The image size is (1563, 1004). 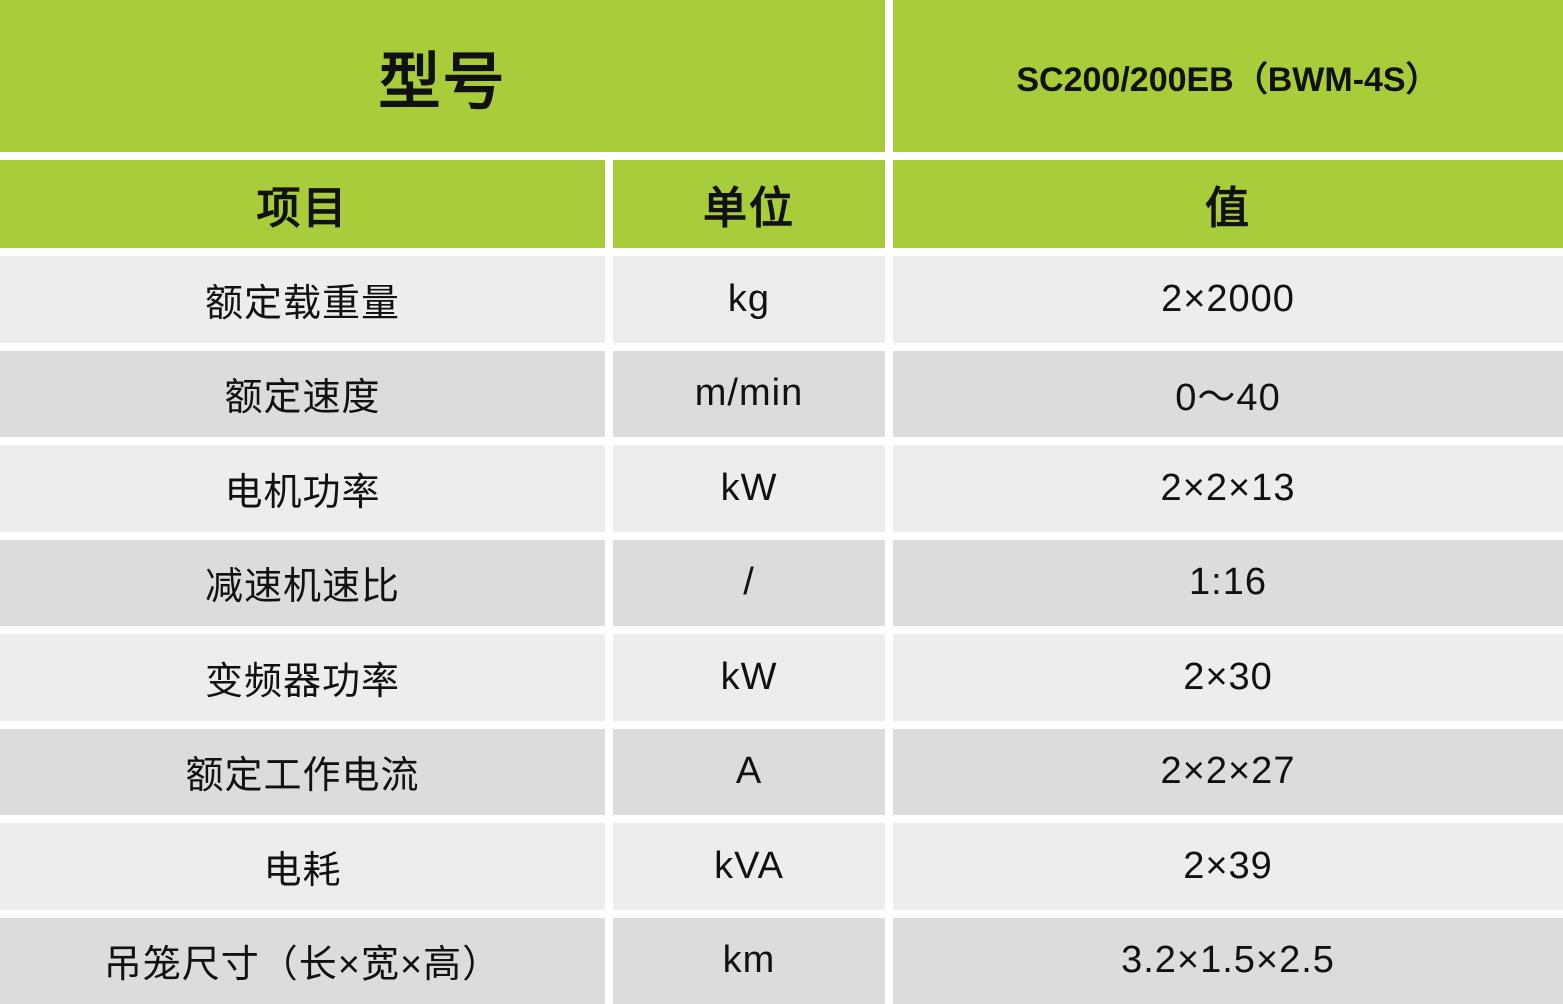 I want to click on spec-value-cell: 2×30, so click(x=1228, y=677).